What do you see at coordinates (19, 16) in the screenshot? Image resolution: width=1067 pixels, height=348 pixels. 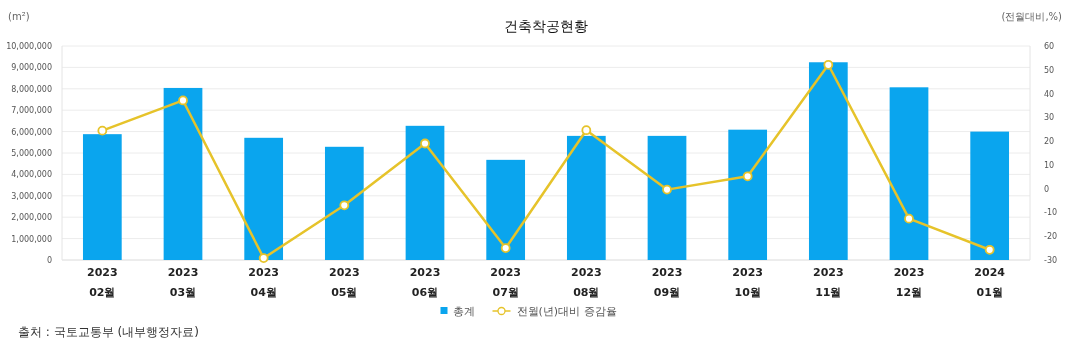 I see `y-axis-title: (m²)` at bounding box center [19, 16].